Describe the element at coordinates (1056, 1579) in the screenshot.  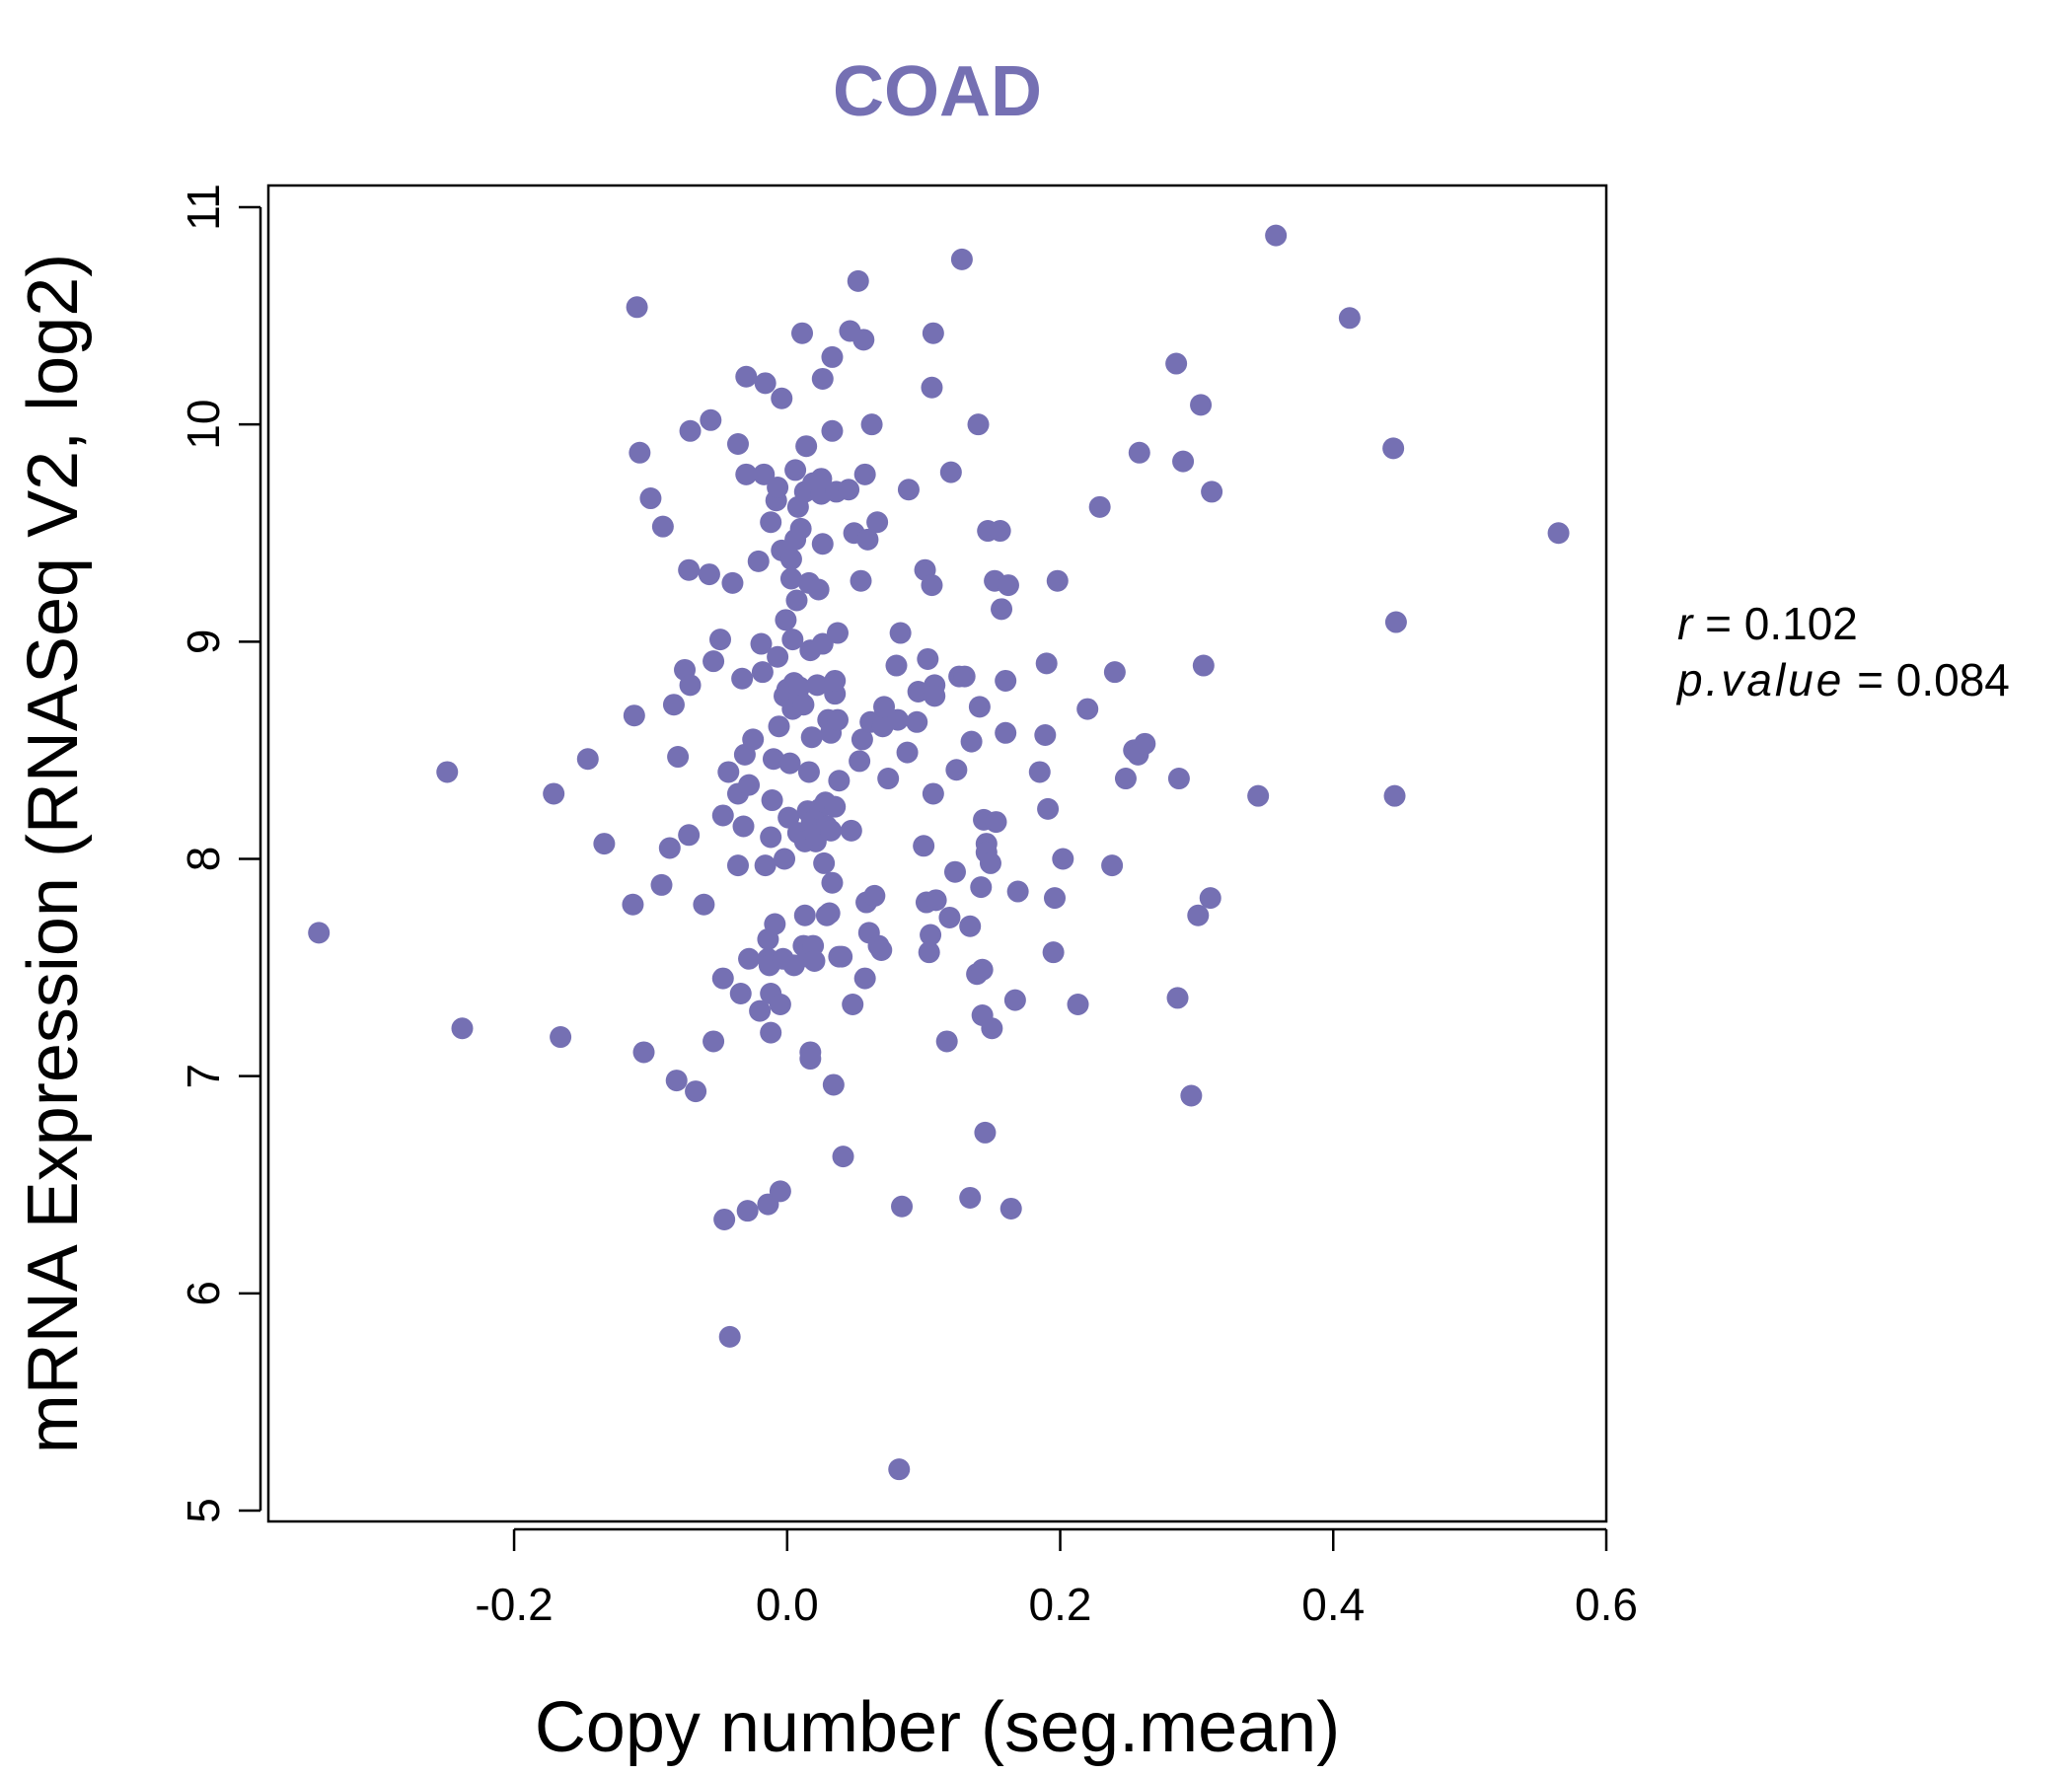
I see `x-axis: -0.2 0.0 0.2 0.4 0.6` at that location.